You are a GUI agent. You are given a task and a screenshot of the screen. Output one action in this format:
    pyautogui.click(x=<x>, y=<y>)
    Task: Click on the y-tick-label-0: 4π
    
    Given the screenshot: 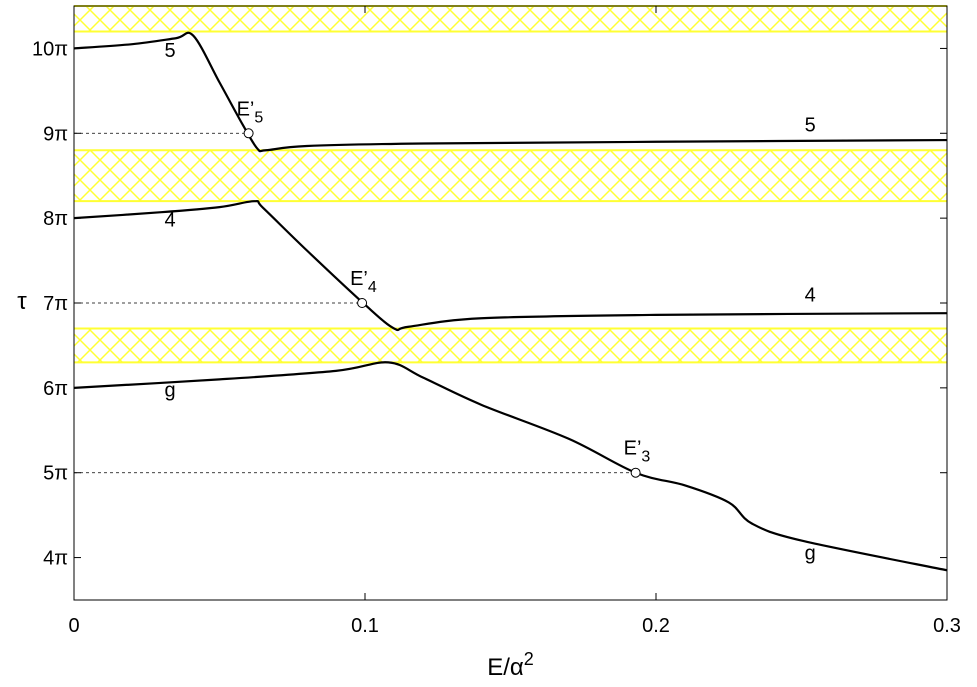 What is the action you would take?
    pyautogui.click(x=55, y=559)
    